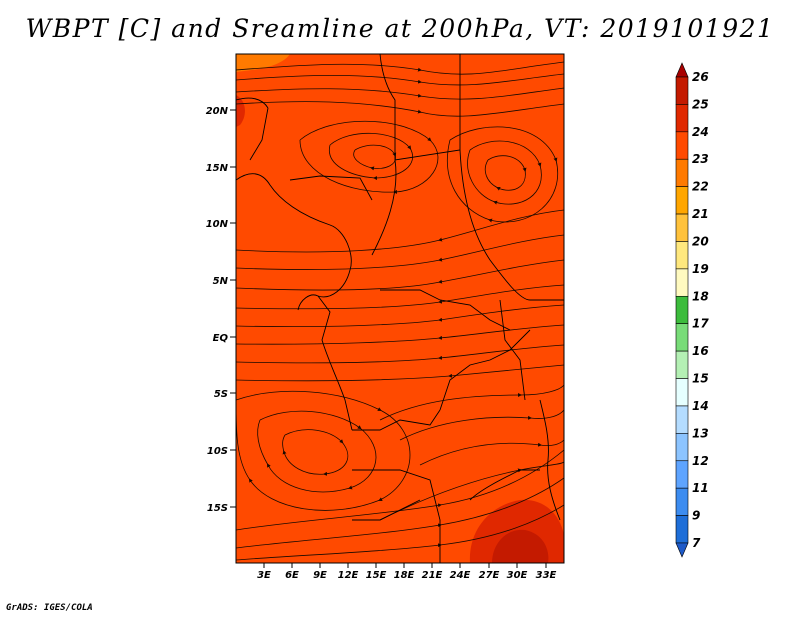 The image size is (800, 618). I want to click on lon-label: 12E, so click(348, 575).